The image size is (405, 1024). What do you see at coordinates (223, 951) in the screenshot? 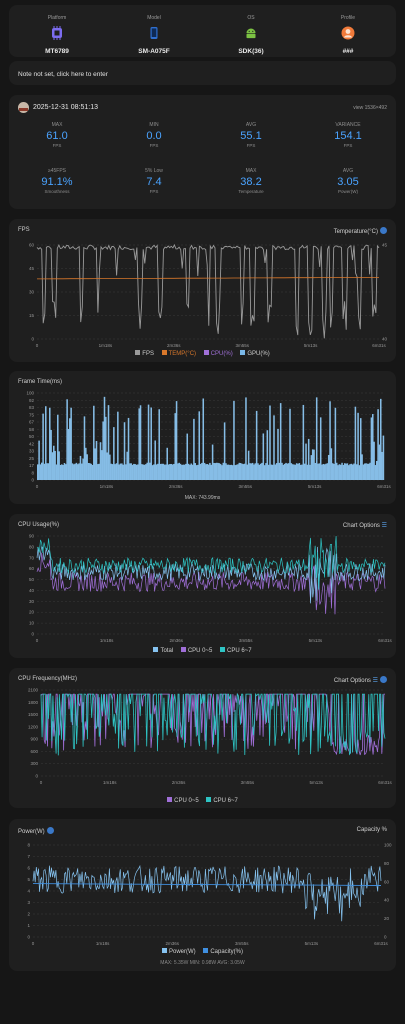
I see `legend-capacity: Capacity(%)` at bounding box center [223, 951].